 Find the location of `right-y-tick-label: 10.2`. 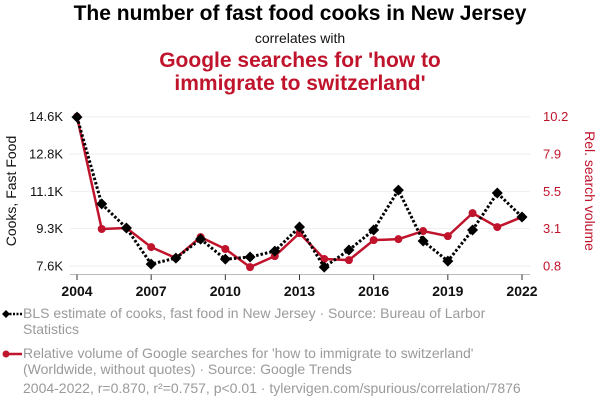

right-y-tick-label: 10.2 is located at coordinates (555, 116).